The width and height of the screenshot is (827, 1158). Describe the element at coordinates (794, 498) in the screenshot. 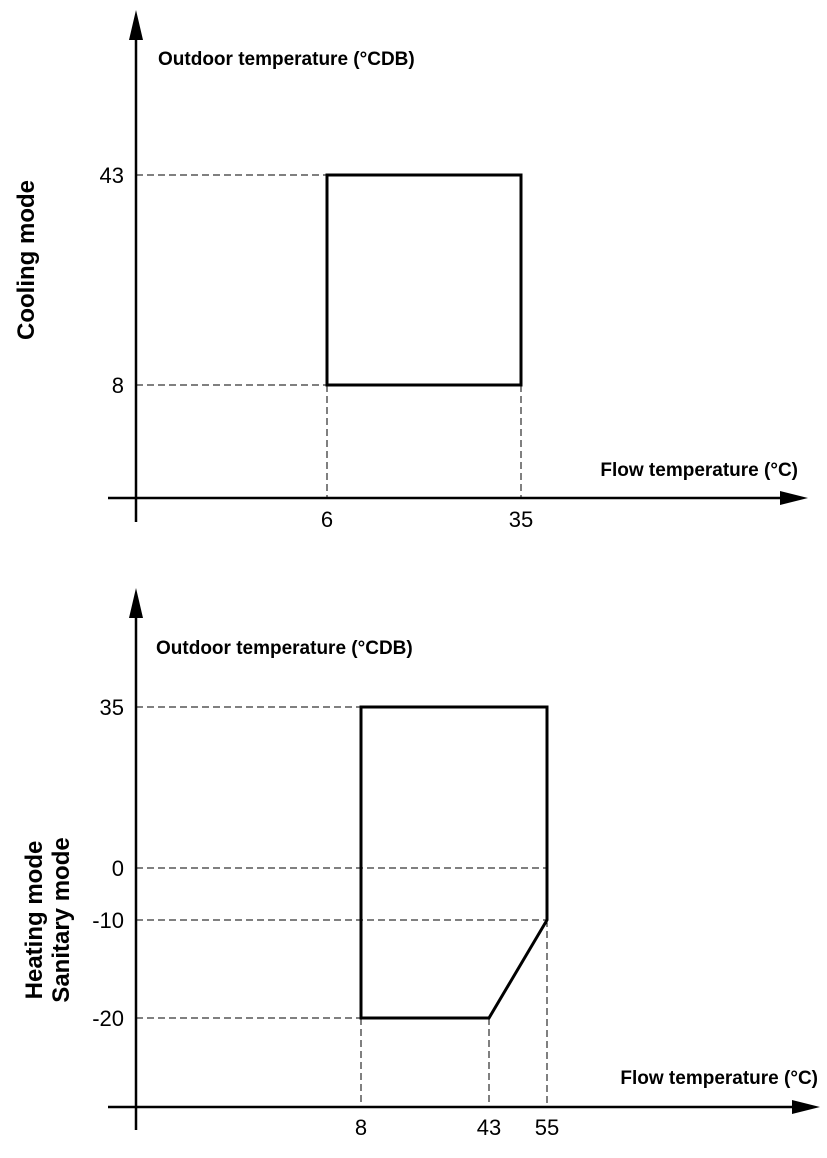

I see `cooling-x-axis-arrow` at that location.